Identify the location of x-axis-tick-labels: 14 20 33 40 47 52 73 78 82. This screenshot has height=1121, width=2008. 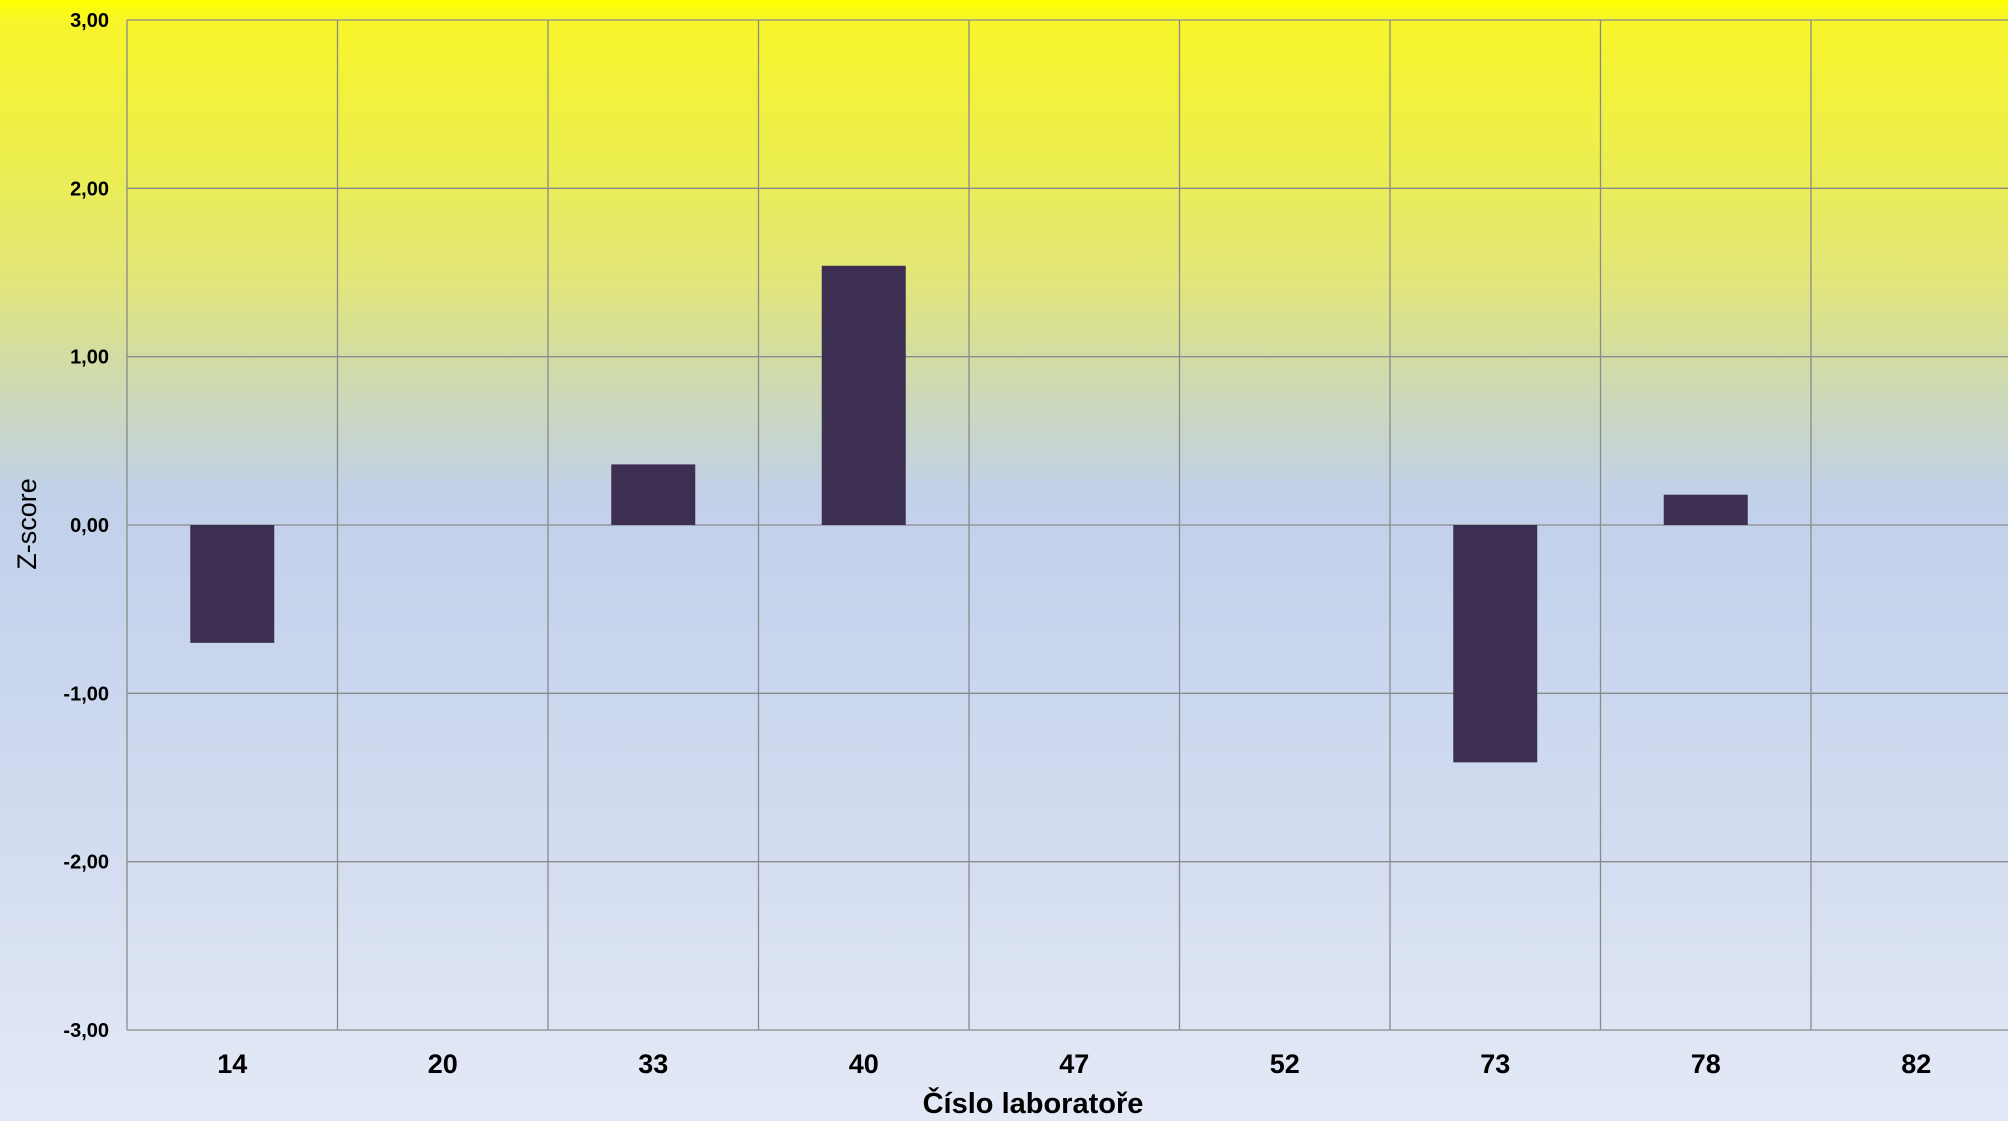
(1074, 1064).